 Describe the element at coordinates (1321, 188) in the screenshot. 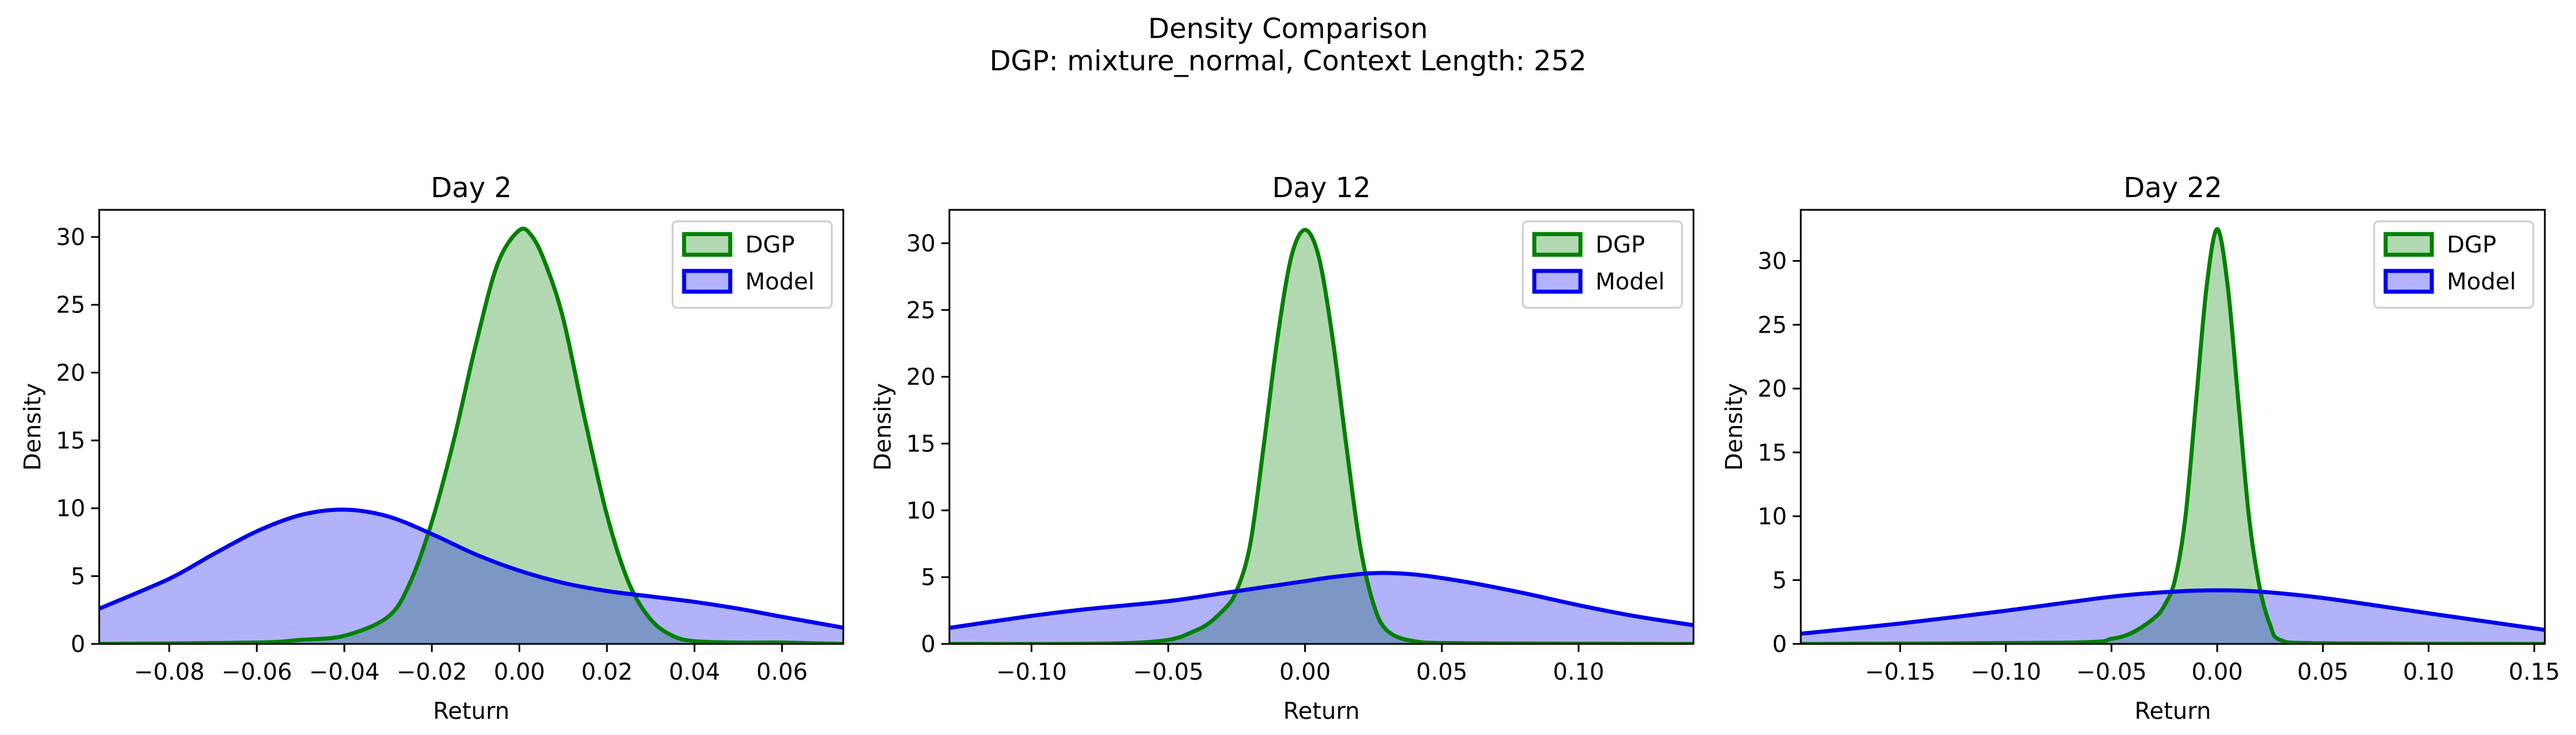

I see `subplot-title: Day 12` at that location.